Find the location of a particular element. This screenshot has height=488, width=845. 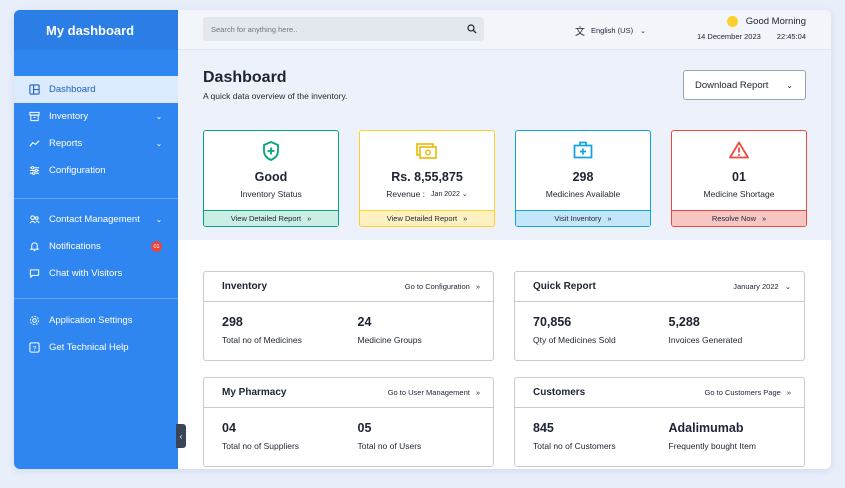

bell-icon is located at coordinates (34, 247).